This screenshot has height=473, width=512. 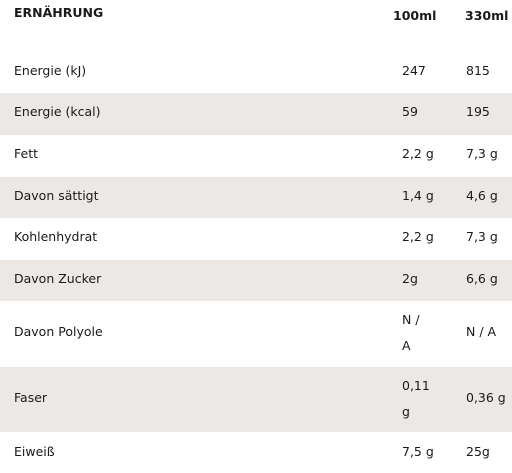 What do you see at coordinates (34, 451) in the screenshot?
I see `row-label: Eiweiß` at bounding box center [34, 451].